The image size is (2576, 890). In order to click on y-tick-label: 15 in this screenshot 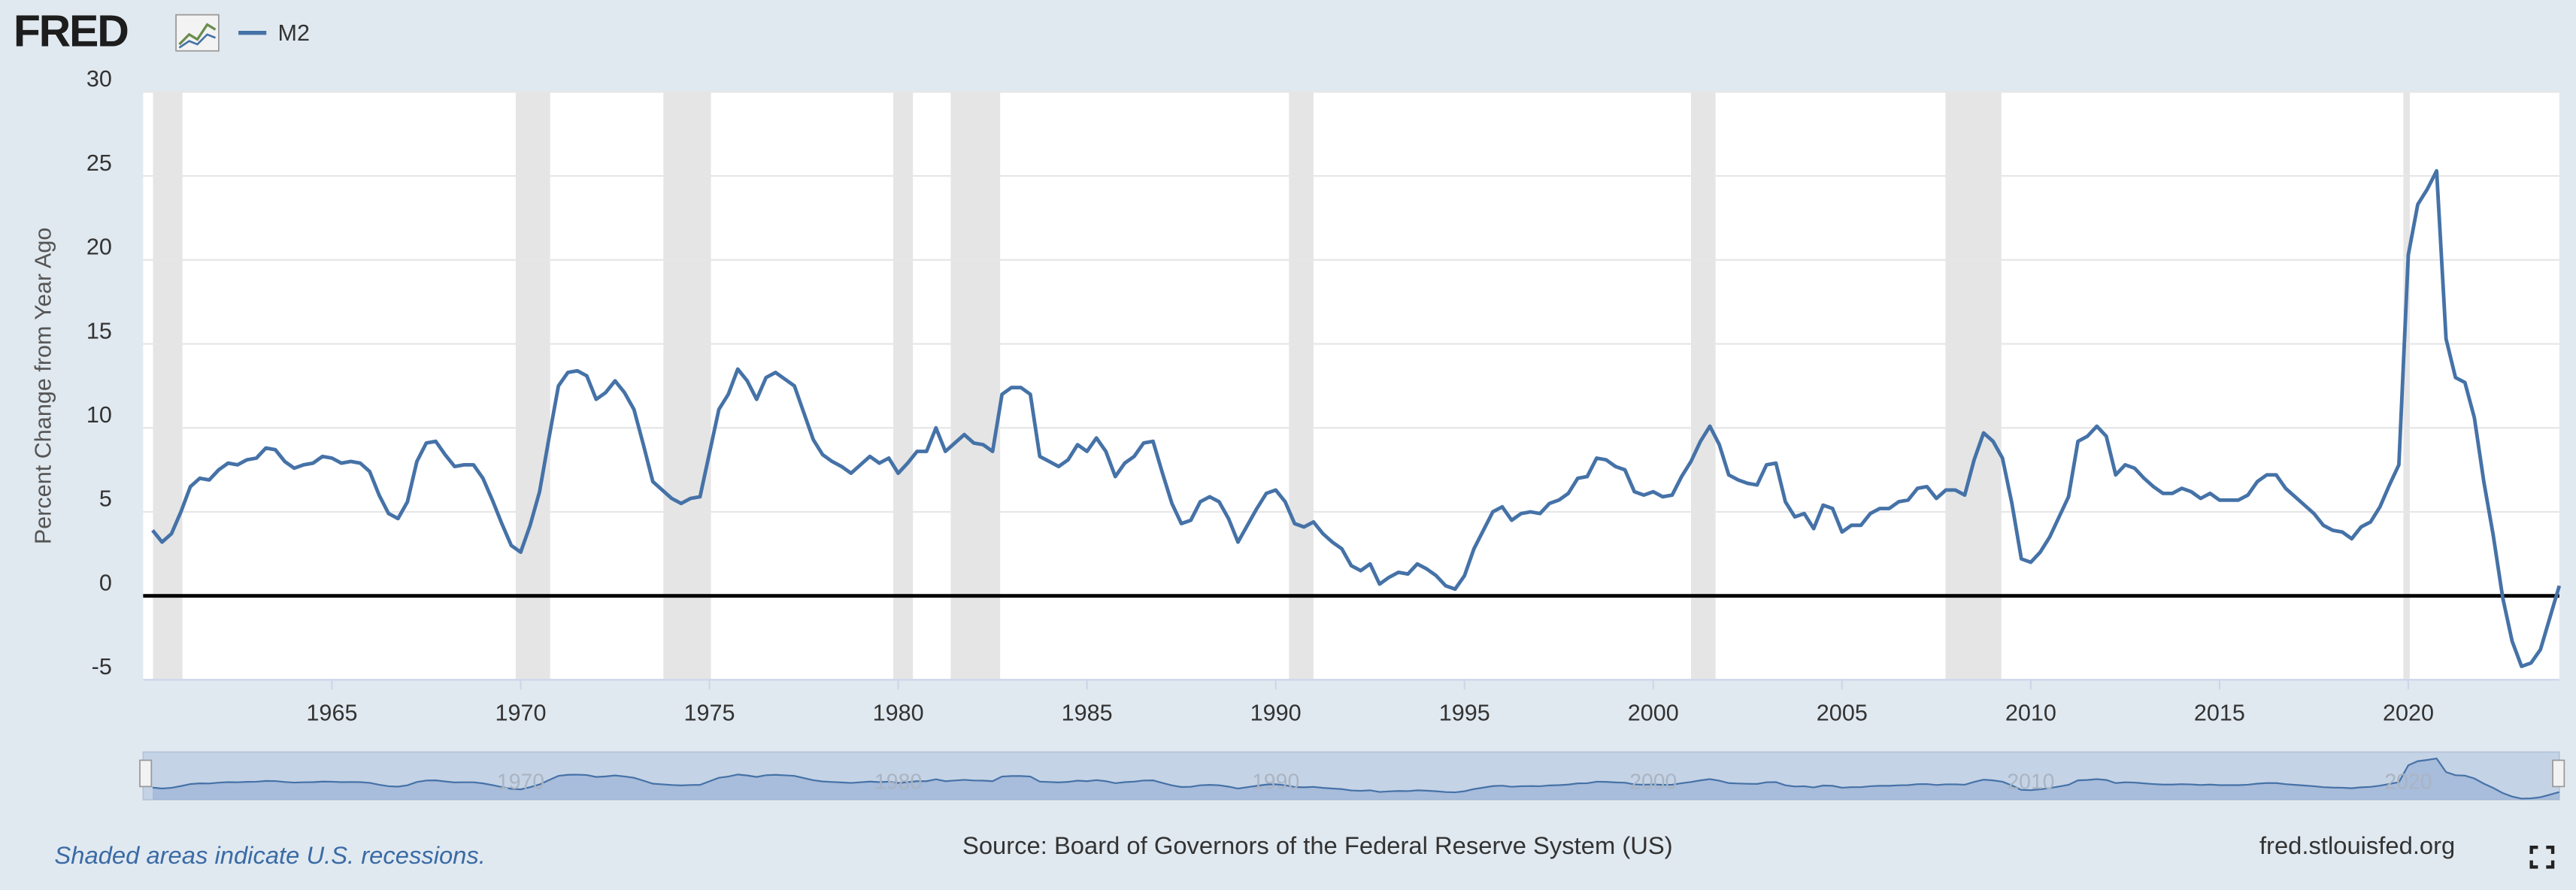, I will do `click(99, 331)`.